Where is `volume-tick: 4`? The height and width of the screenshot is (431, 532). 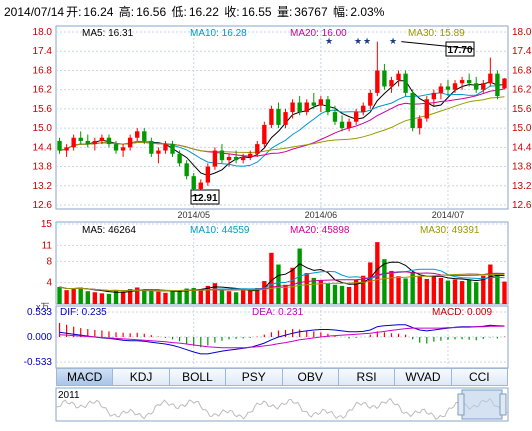
volume-tick: 4 is located at coordinates (49, 283).